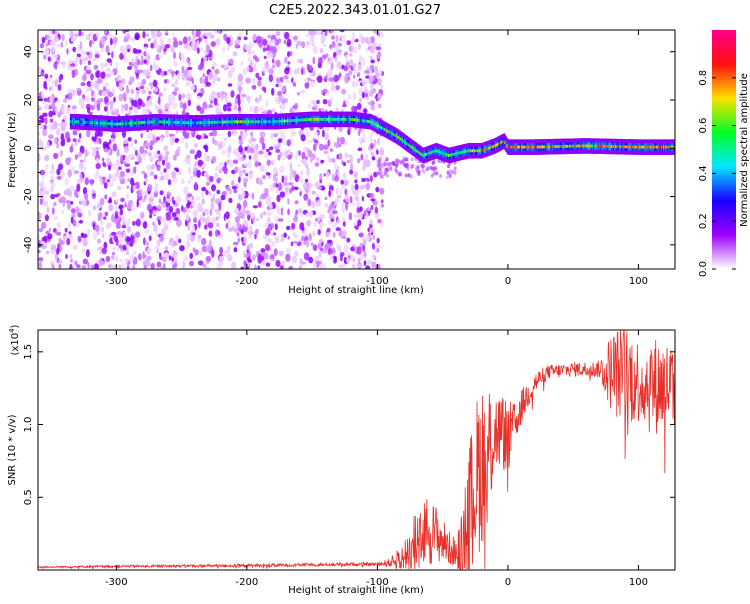 Image resolution: width=750 pixels, height=604 pixels. Describe the element at coordinates (377, 582) in the screenshot. I see `snr-x-tick-label: -100` at that location.